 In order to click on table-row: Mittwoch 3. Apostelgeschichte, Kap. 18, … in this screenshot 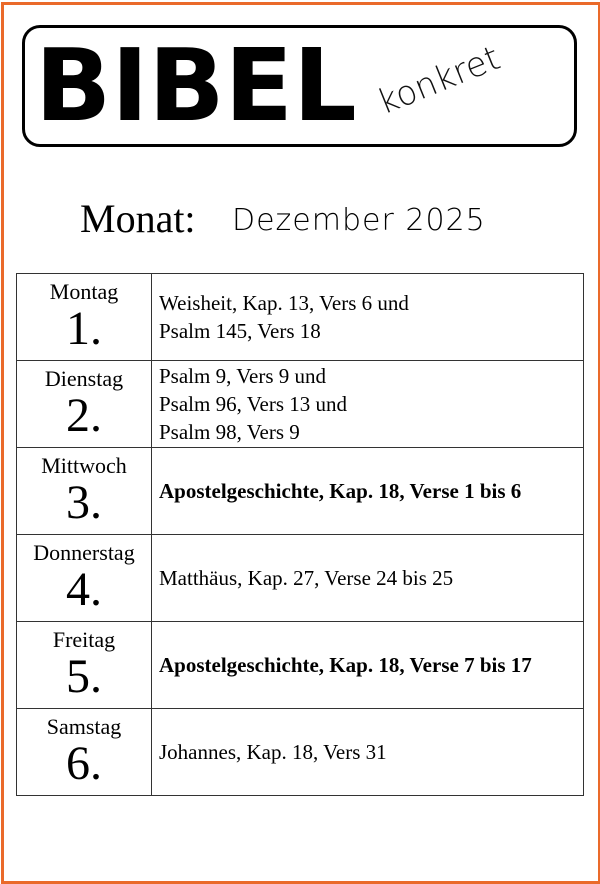, I will do `click(300, 491)`.